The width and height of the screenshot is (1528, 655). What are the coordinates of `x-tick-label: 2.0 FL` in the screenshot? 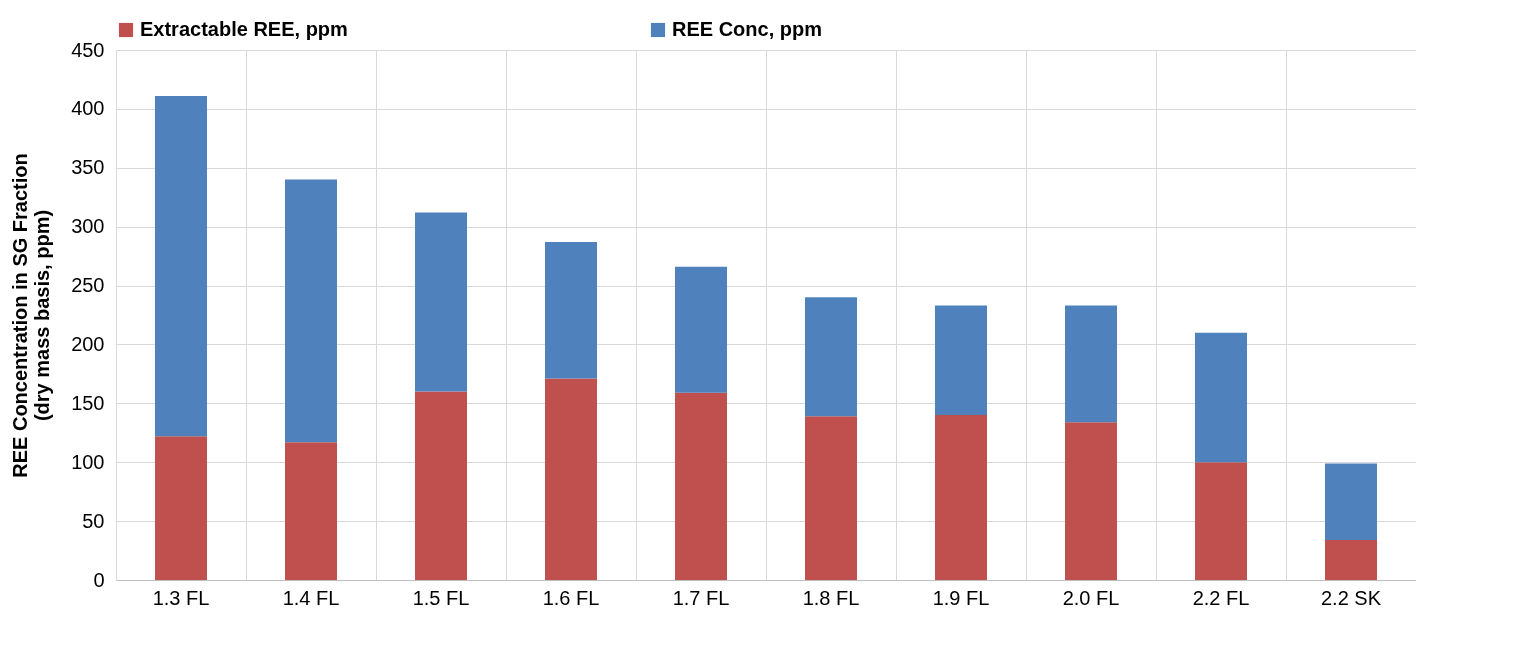 It's located at (1091, 597).